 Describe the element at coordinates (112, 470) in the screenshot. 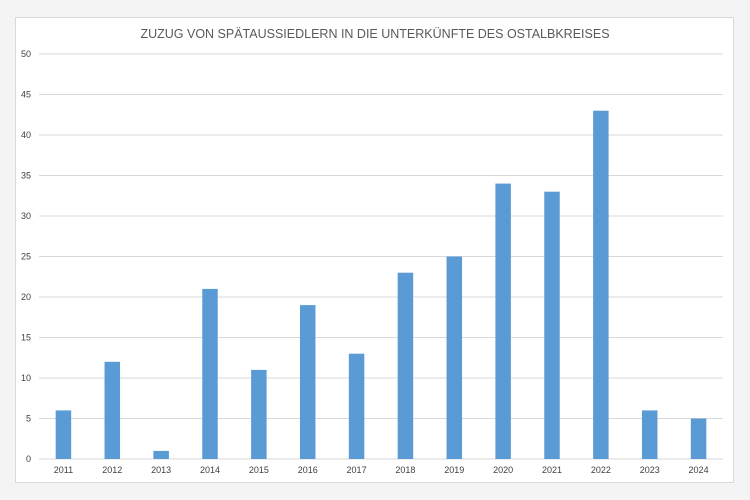

I see `x-tick-label: 2012` at that location.